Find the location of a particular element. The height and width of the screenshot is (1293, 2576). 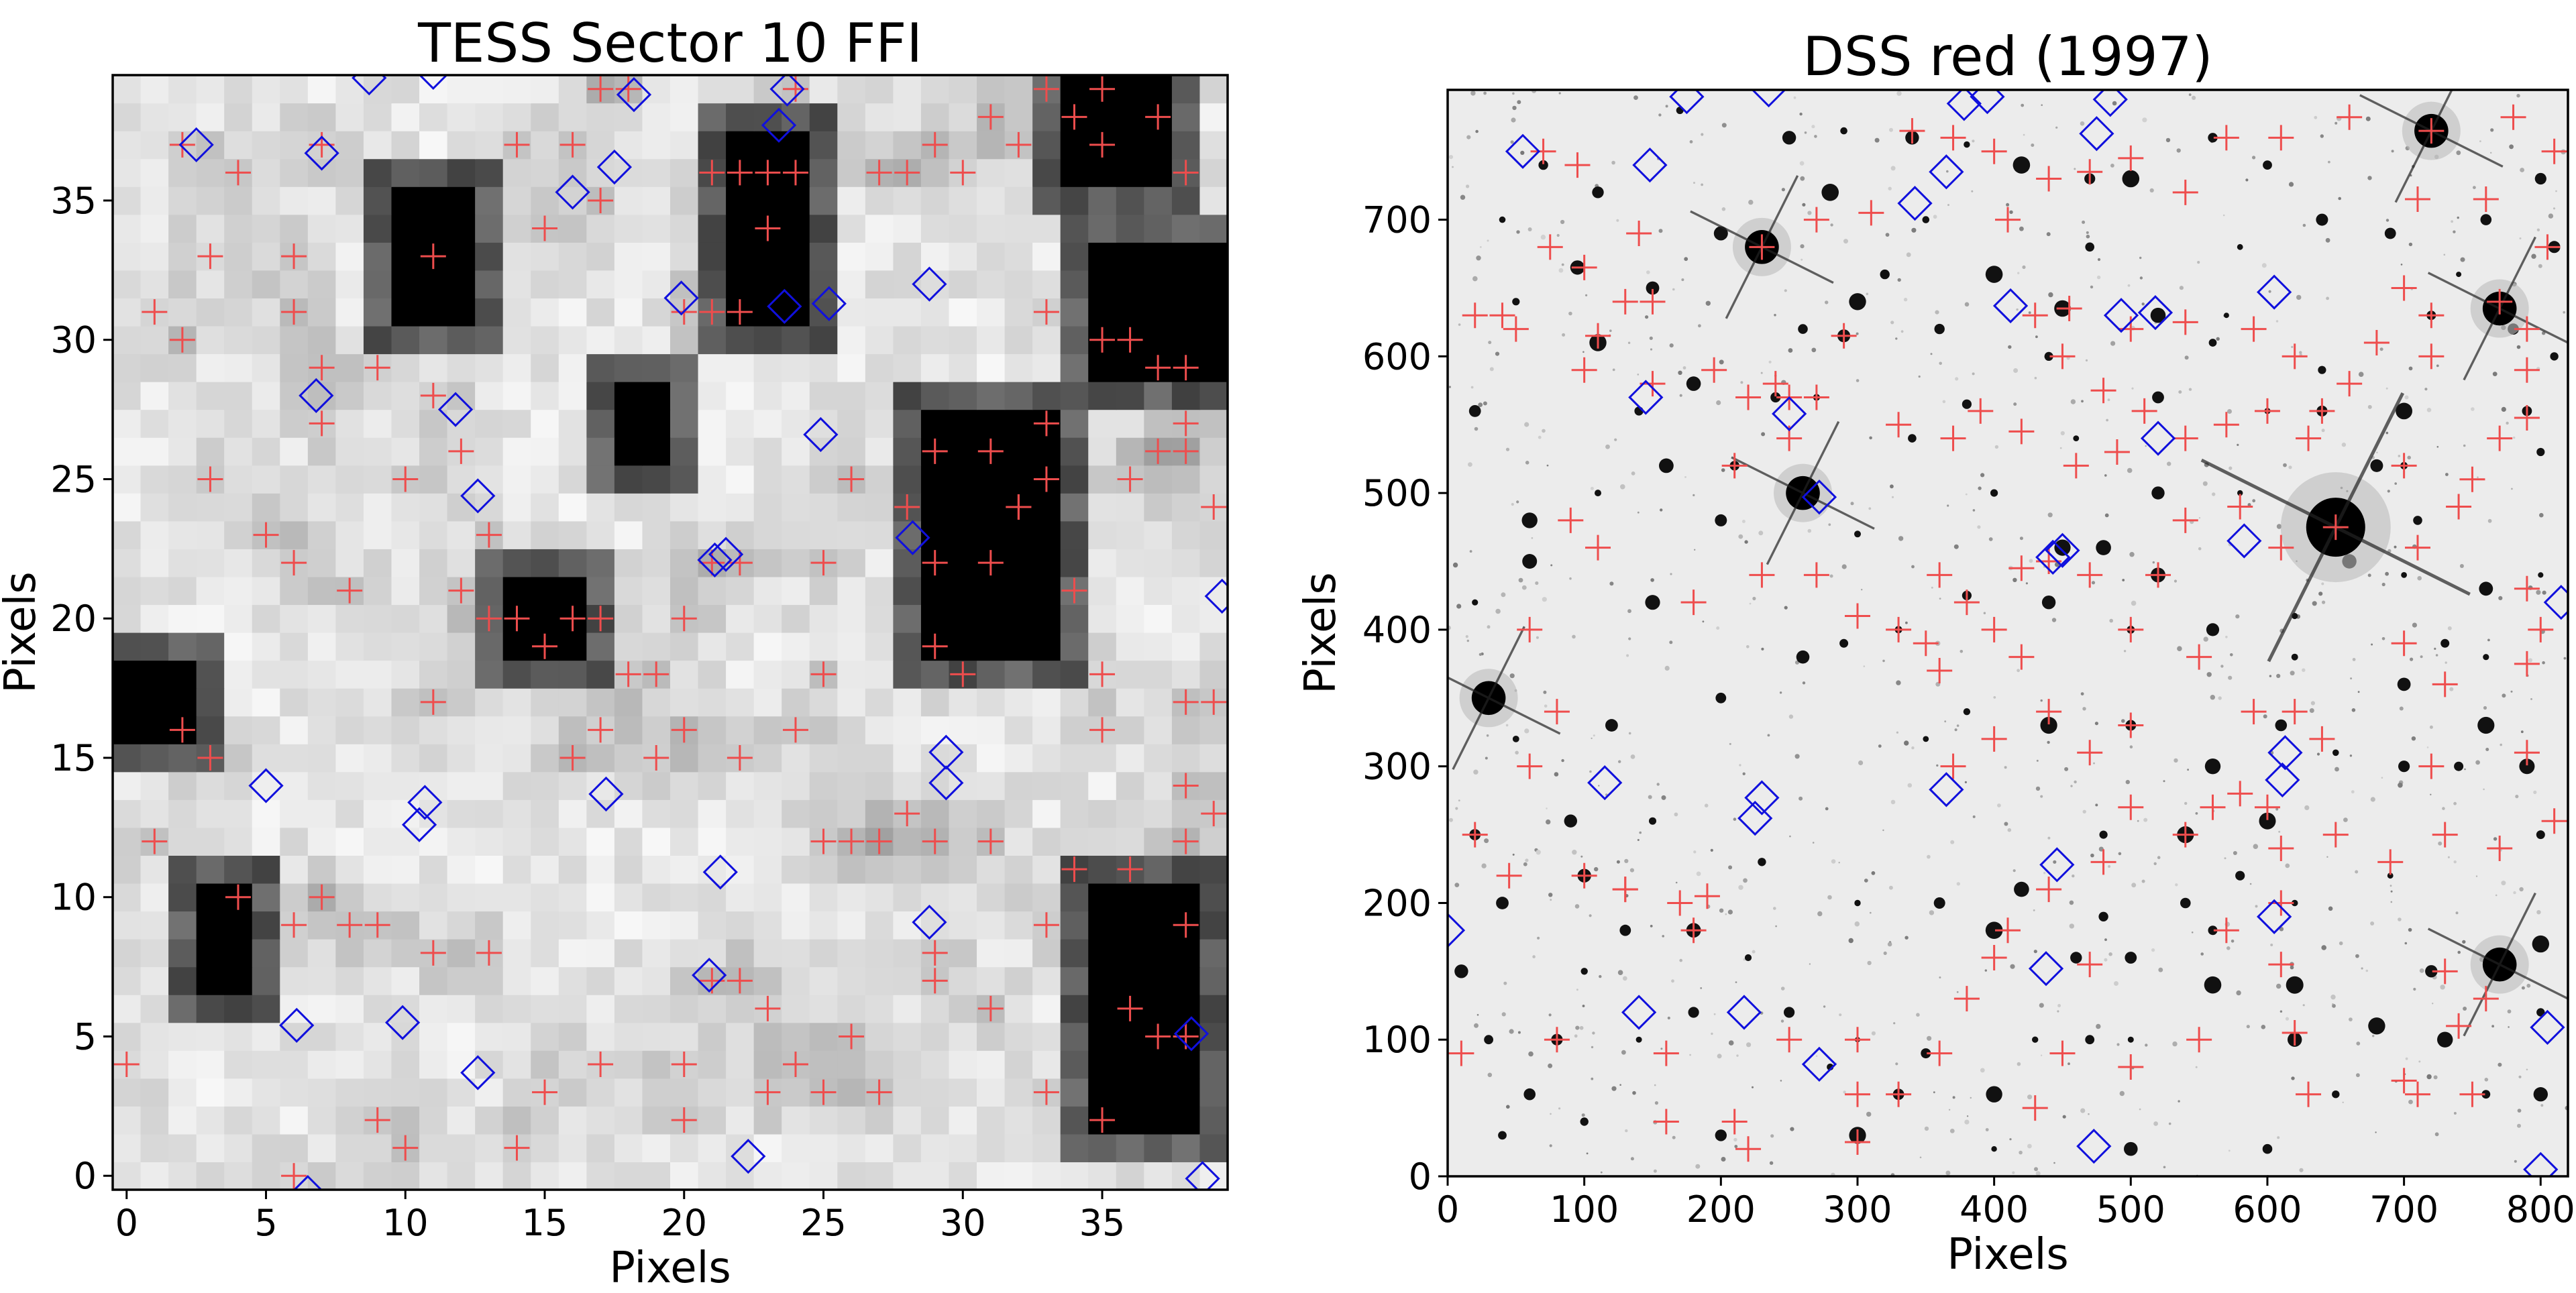

dss-diamond-marker is located at coordinates (2062, 550).